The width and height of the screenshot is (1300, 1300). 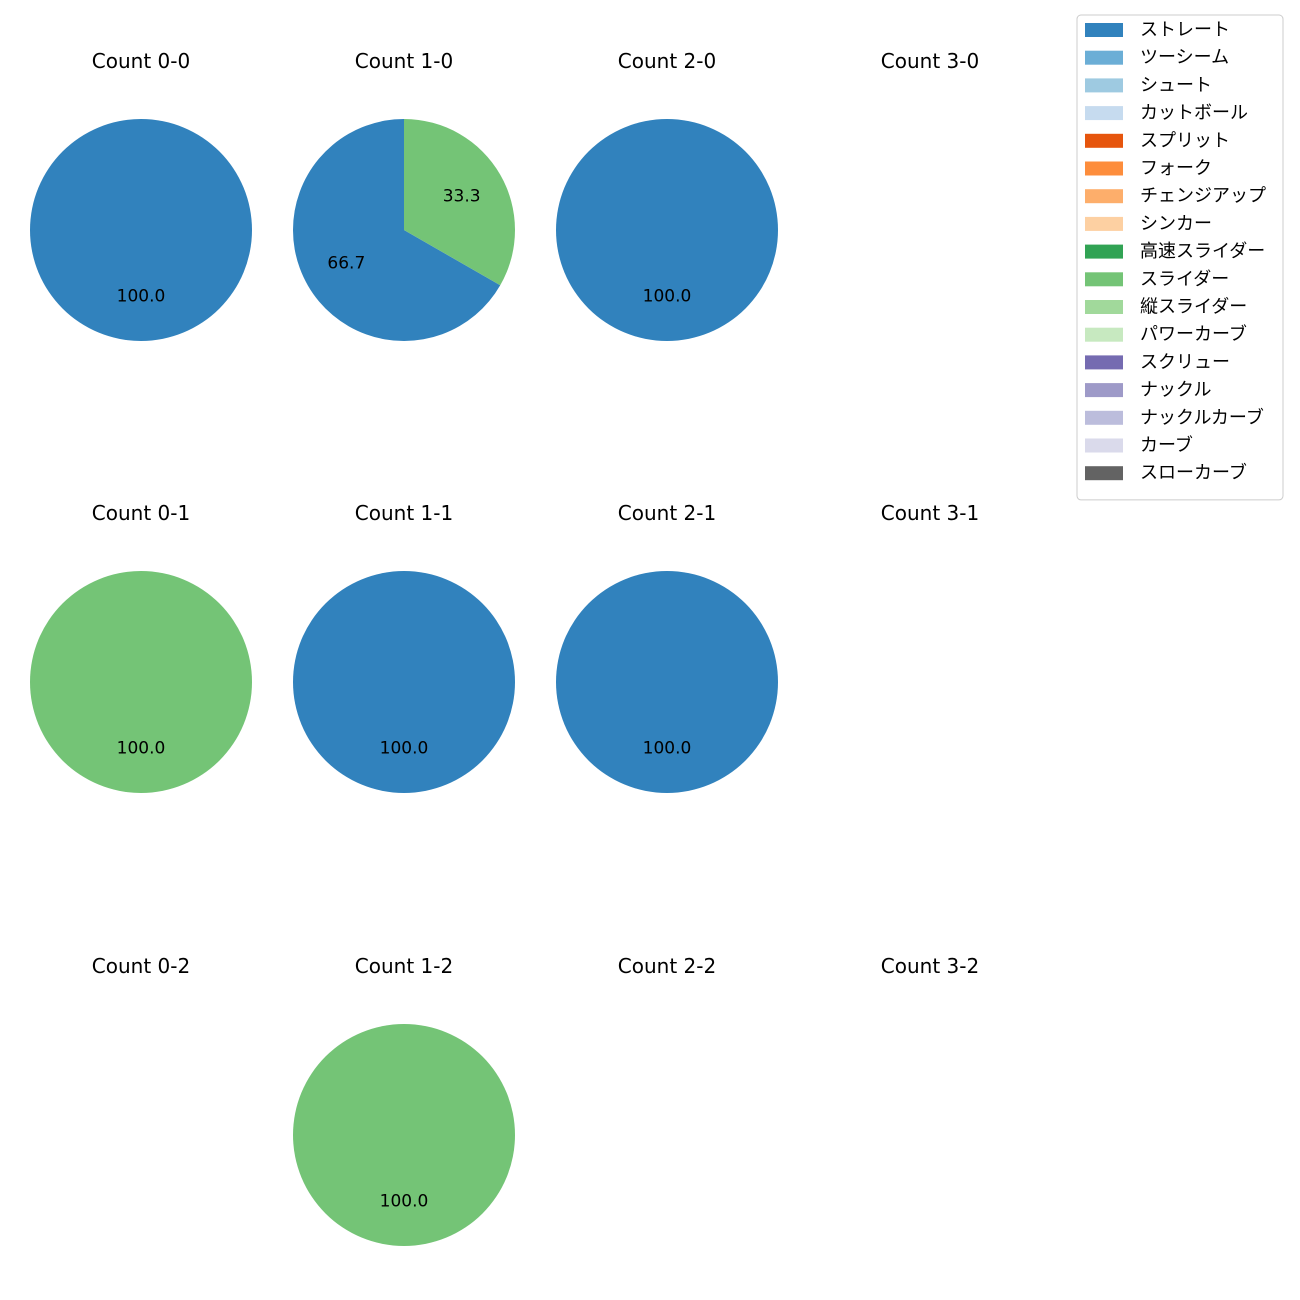 What do you see at coordinates (462, 197) in the screenshot?
I see `slice-percent-label: 33.3` at bounding box center [462, 197].